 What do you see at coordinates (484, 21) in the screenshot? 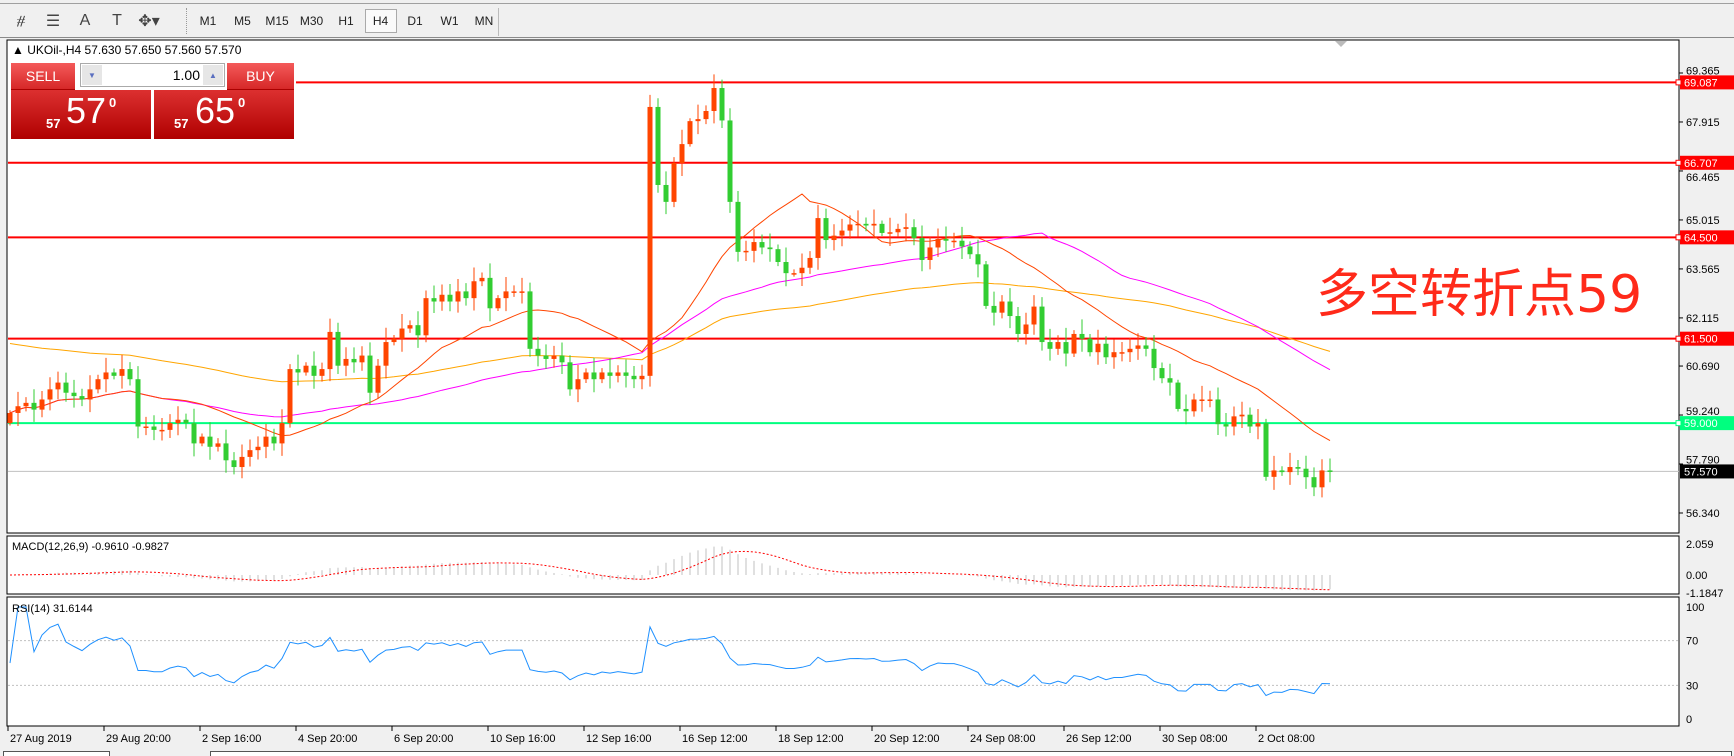
I see `timeframe-mn: MN` at bounding box center [484, 21].